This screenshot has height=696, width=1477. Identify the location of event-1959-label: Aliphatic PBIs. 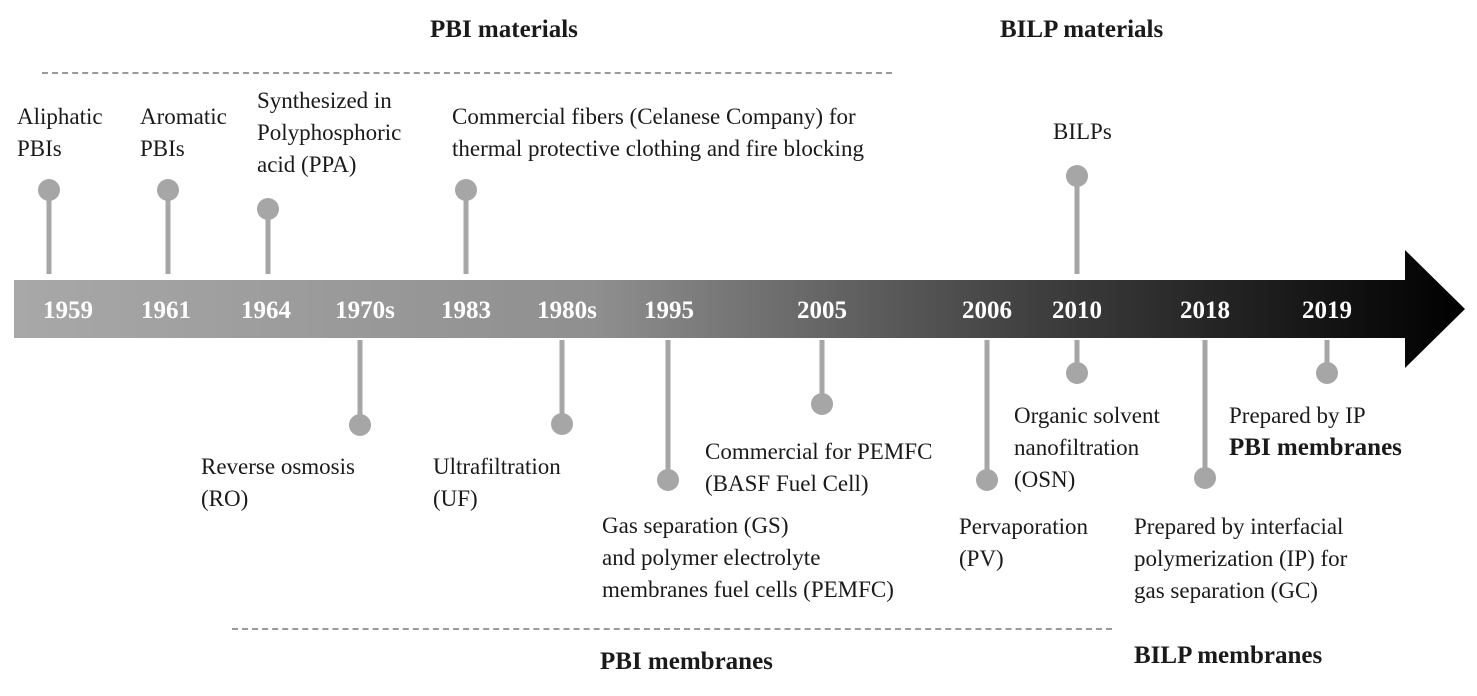
(60, 133).